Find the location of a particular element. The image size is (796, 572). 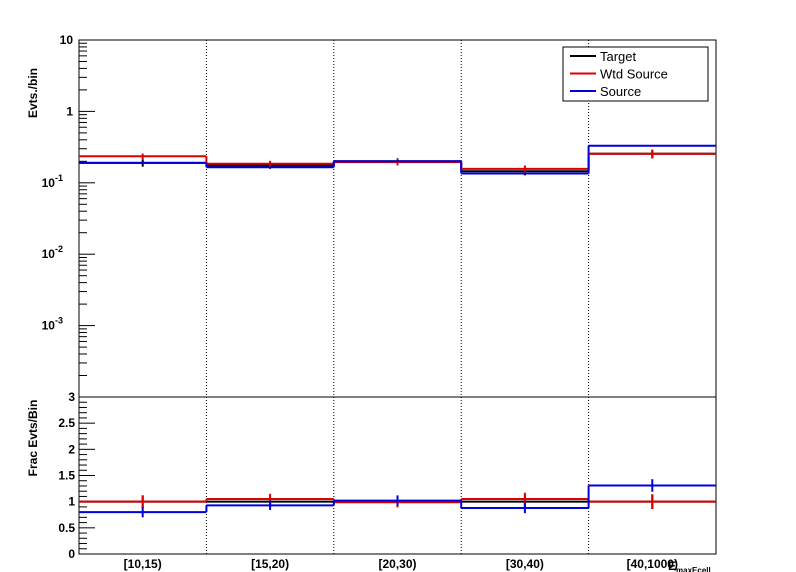

bottom-series-layer is located at coordinates (397, 498).